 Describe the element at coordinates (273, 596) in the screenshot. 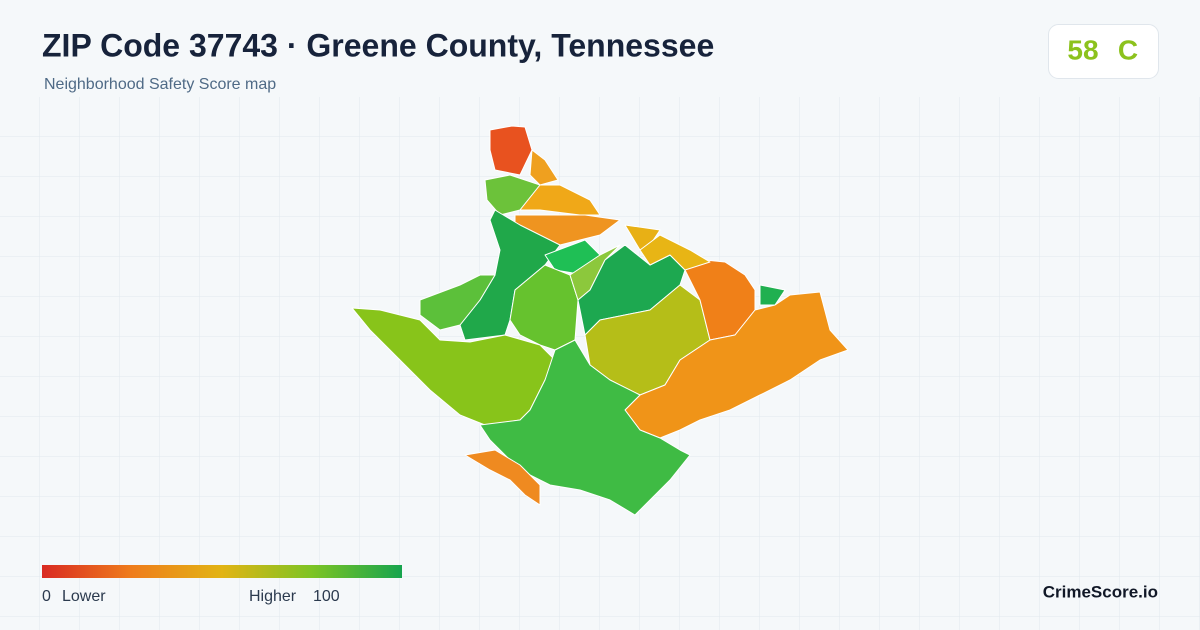

I see `legend-max-label: Higher` at that location.